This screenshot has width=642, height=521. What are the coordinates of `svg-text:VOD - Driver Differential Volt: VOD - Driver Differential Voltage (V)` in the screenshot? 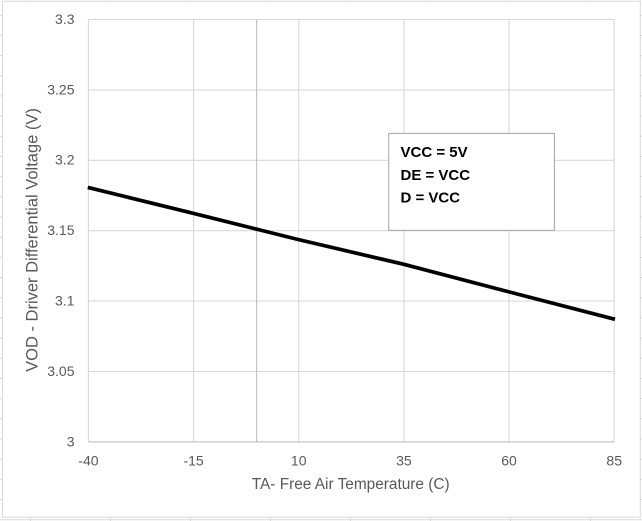 It's located at (33, 240).